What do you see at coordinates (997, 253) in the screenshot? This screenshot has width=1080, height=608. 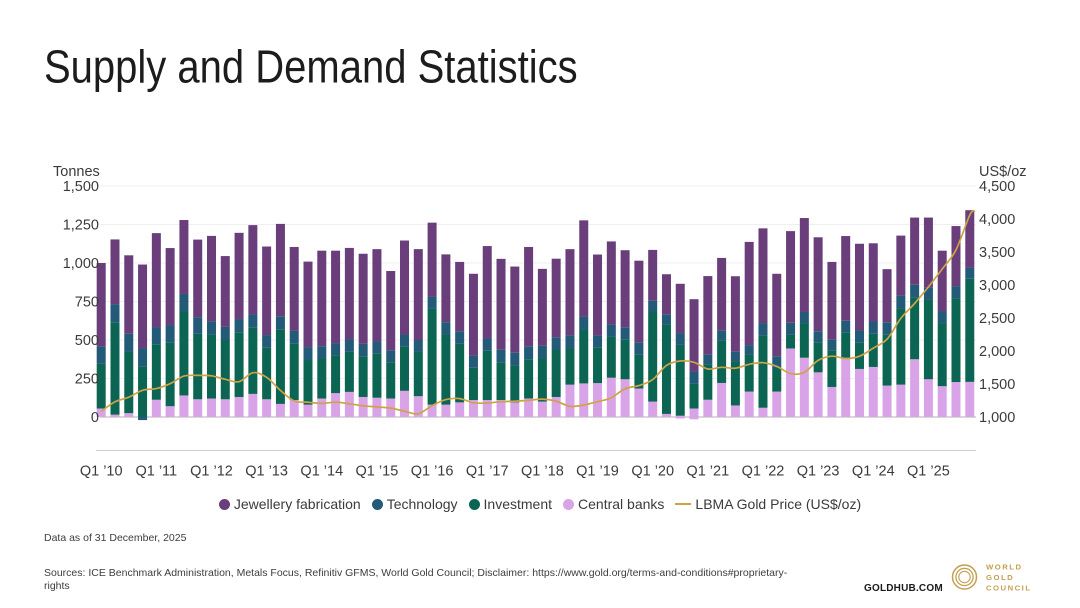 I see `svg-text: 3,500` at bounding box center [997, 253].